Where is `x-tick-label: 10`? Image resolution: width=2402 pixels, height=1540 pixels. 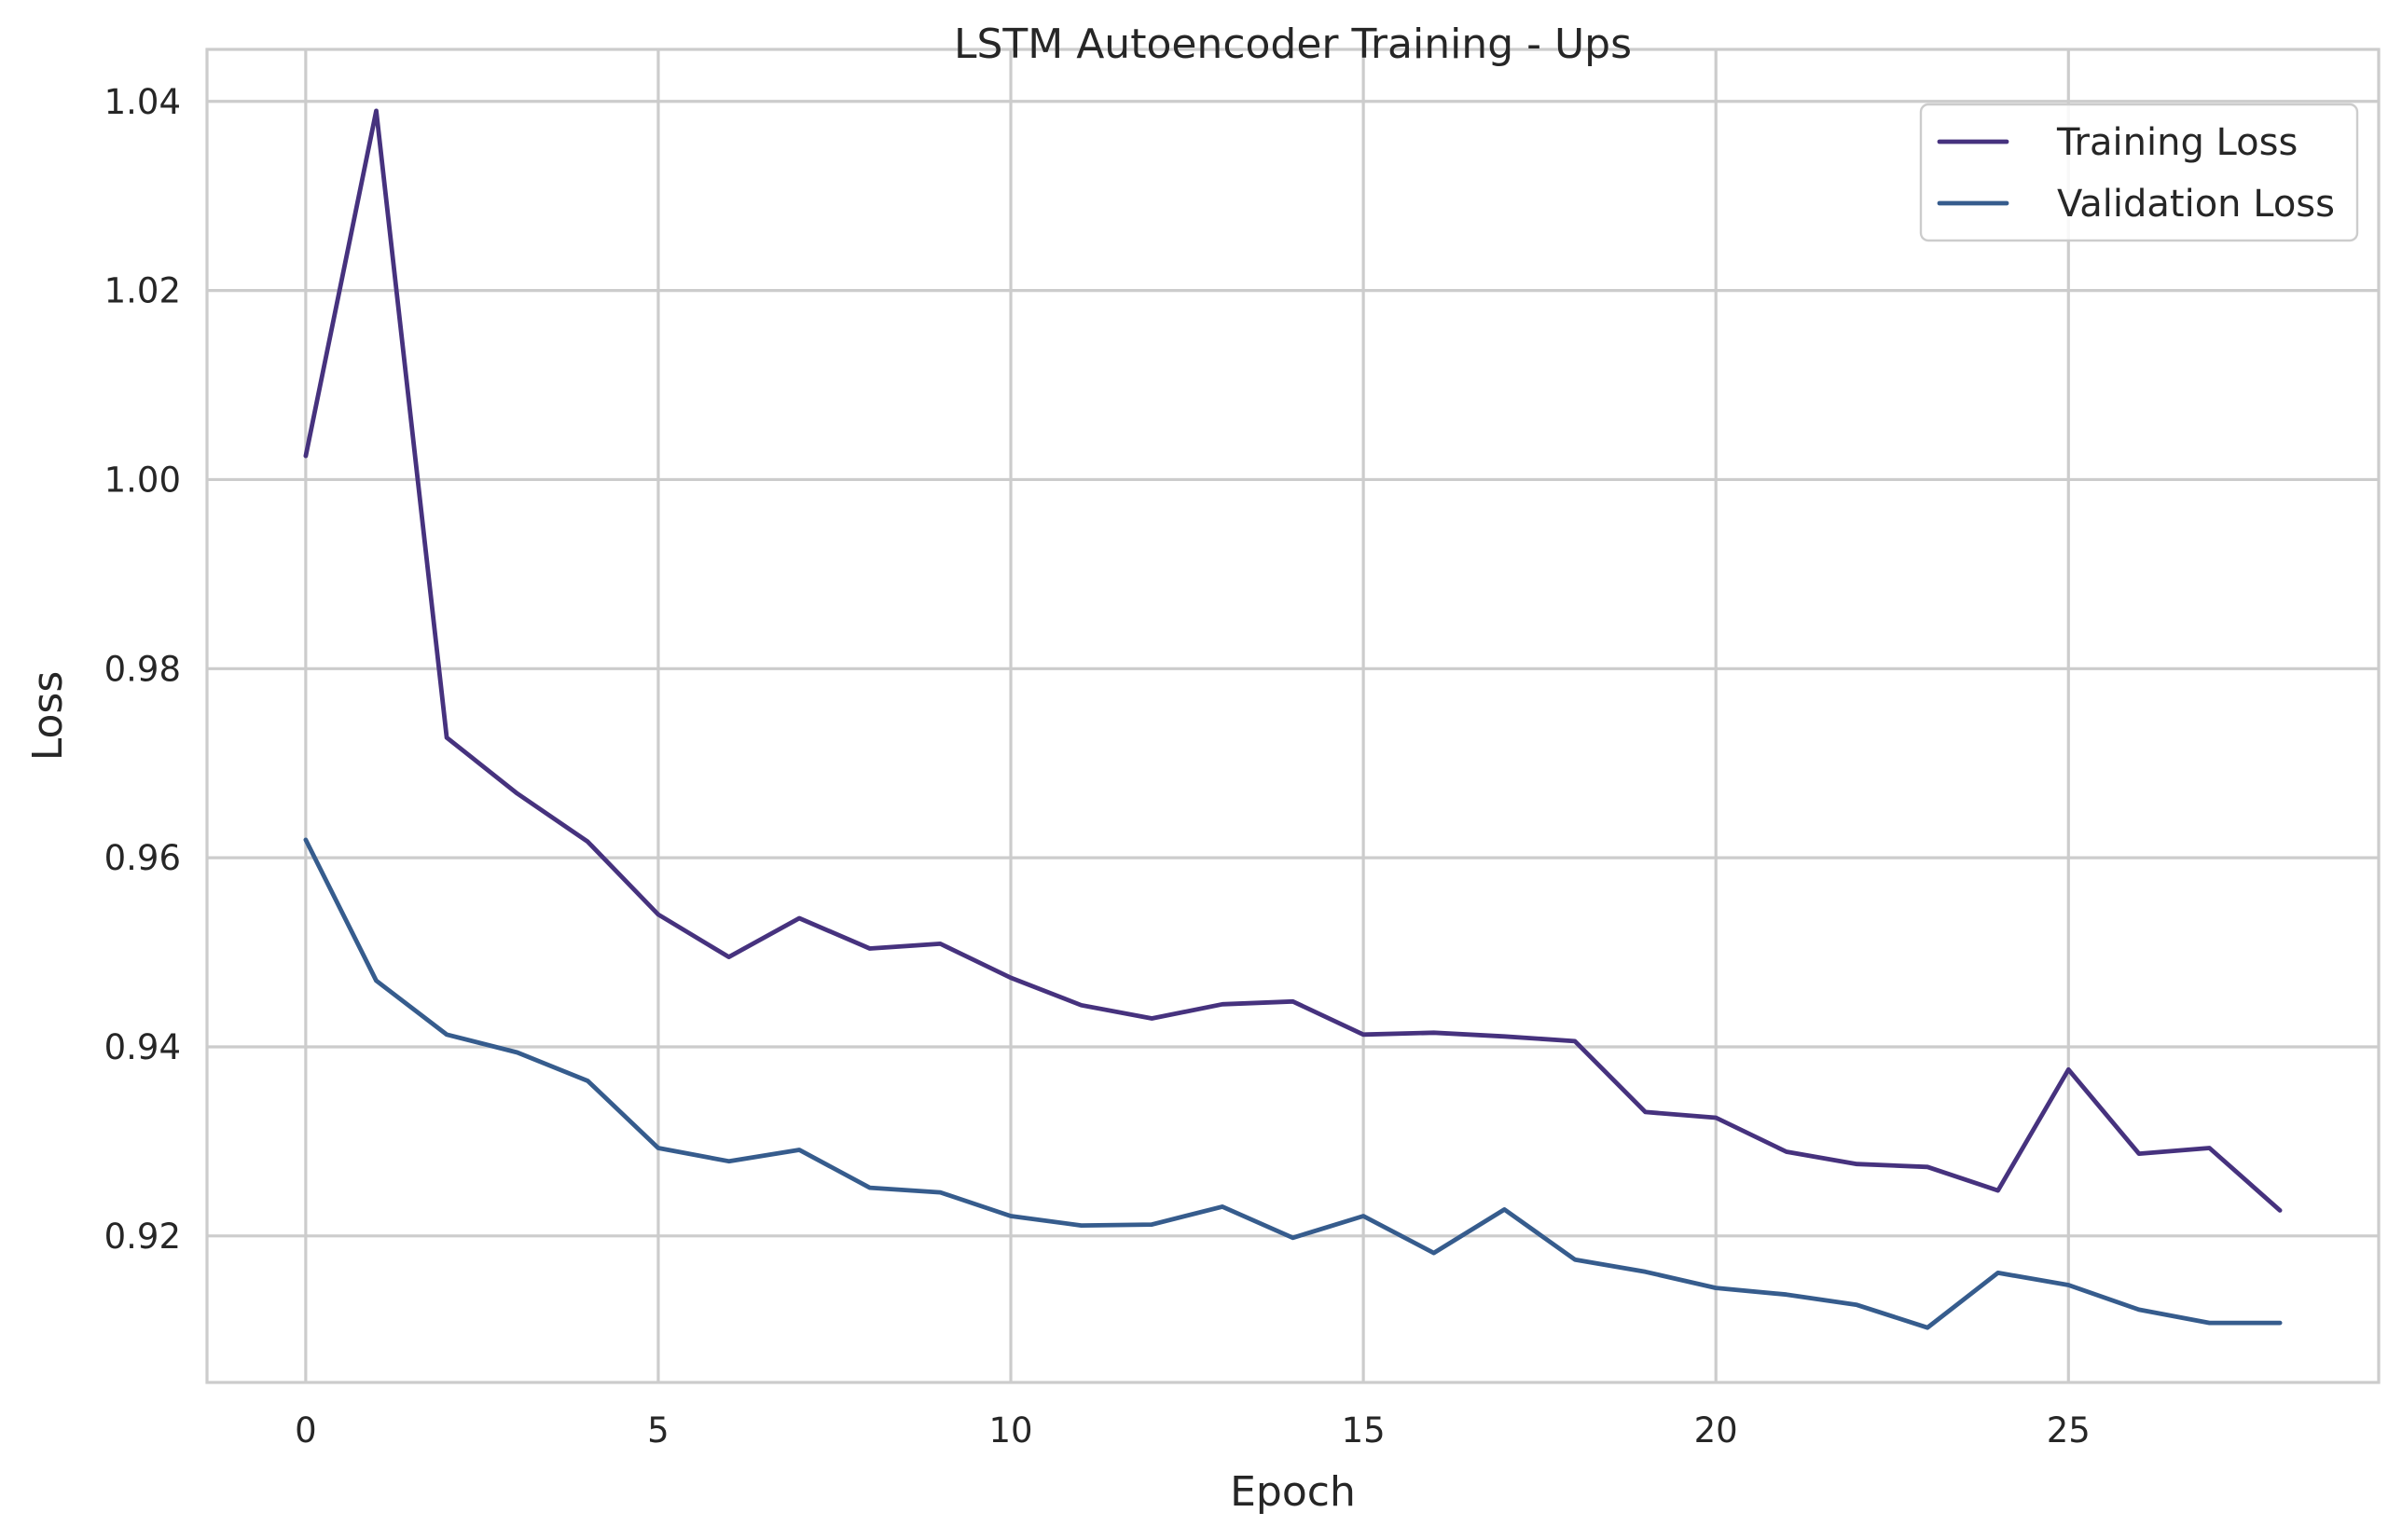
x-tick-label: 10 is located at coordinates (1010, 1430).